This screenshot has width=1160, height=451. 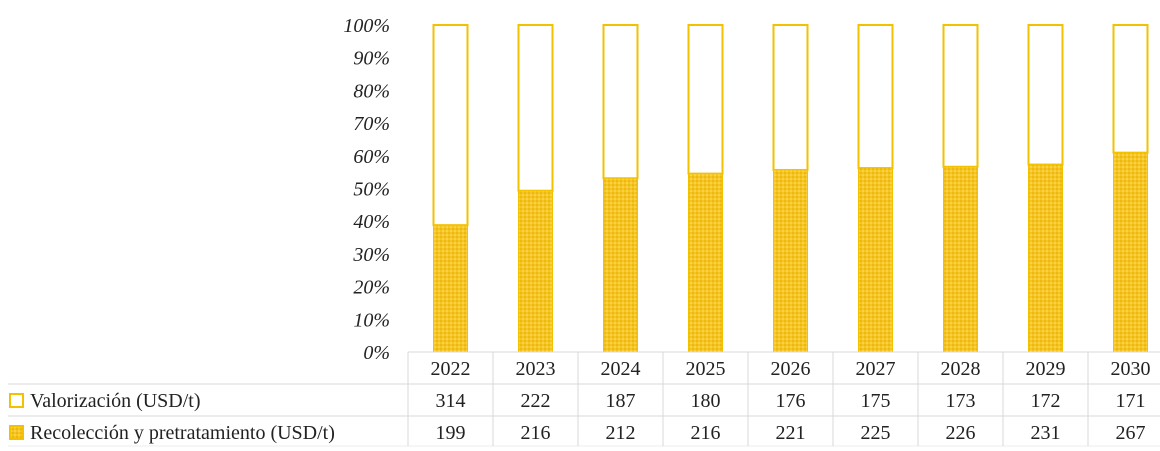 I want to click on y-tick-label: 20%, so click(x=371, y=288).